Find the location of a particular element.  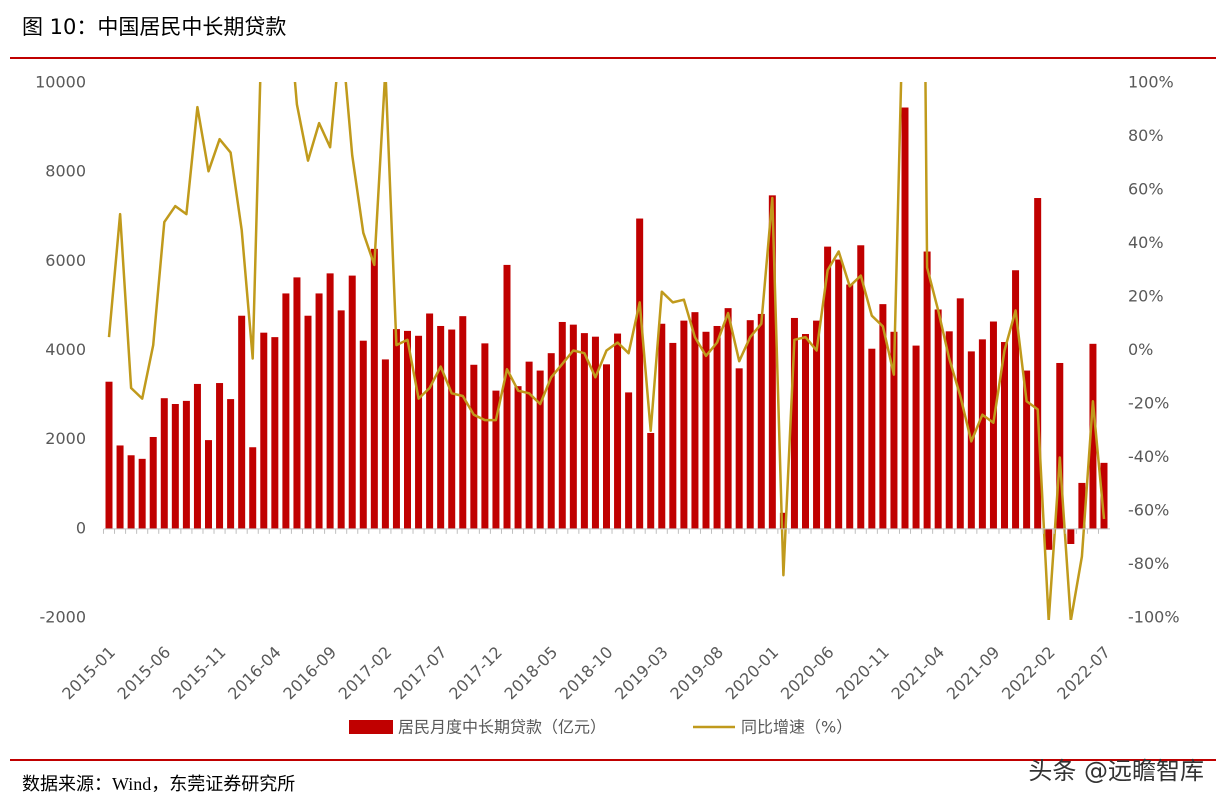

y-tick-label: 8000 is located at coordinates (65, 171).